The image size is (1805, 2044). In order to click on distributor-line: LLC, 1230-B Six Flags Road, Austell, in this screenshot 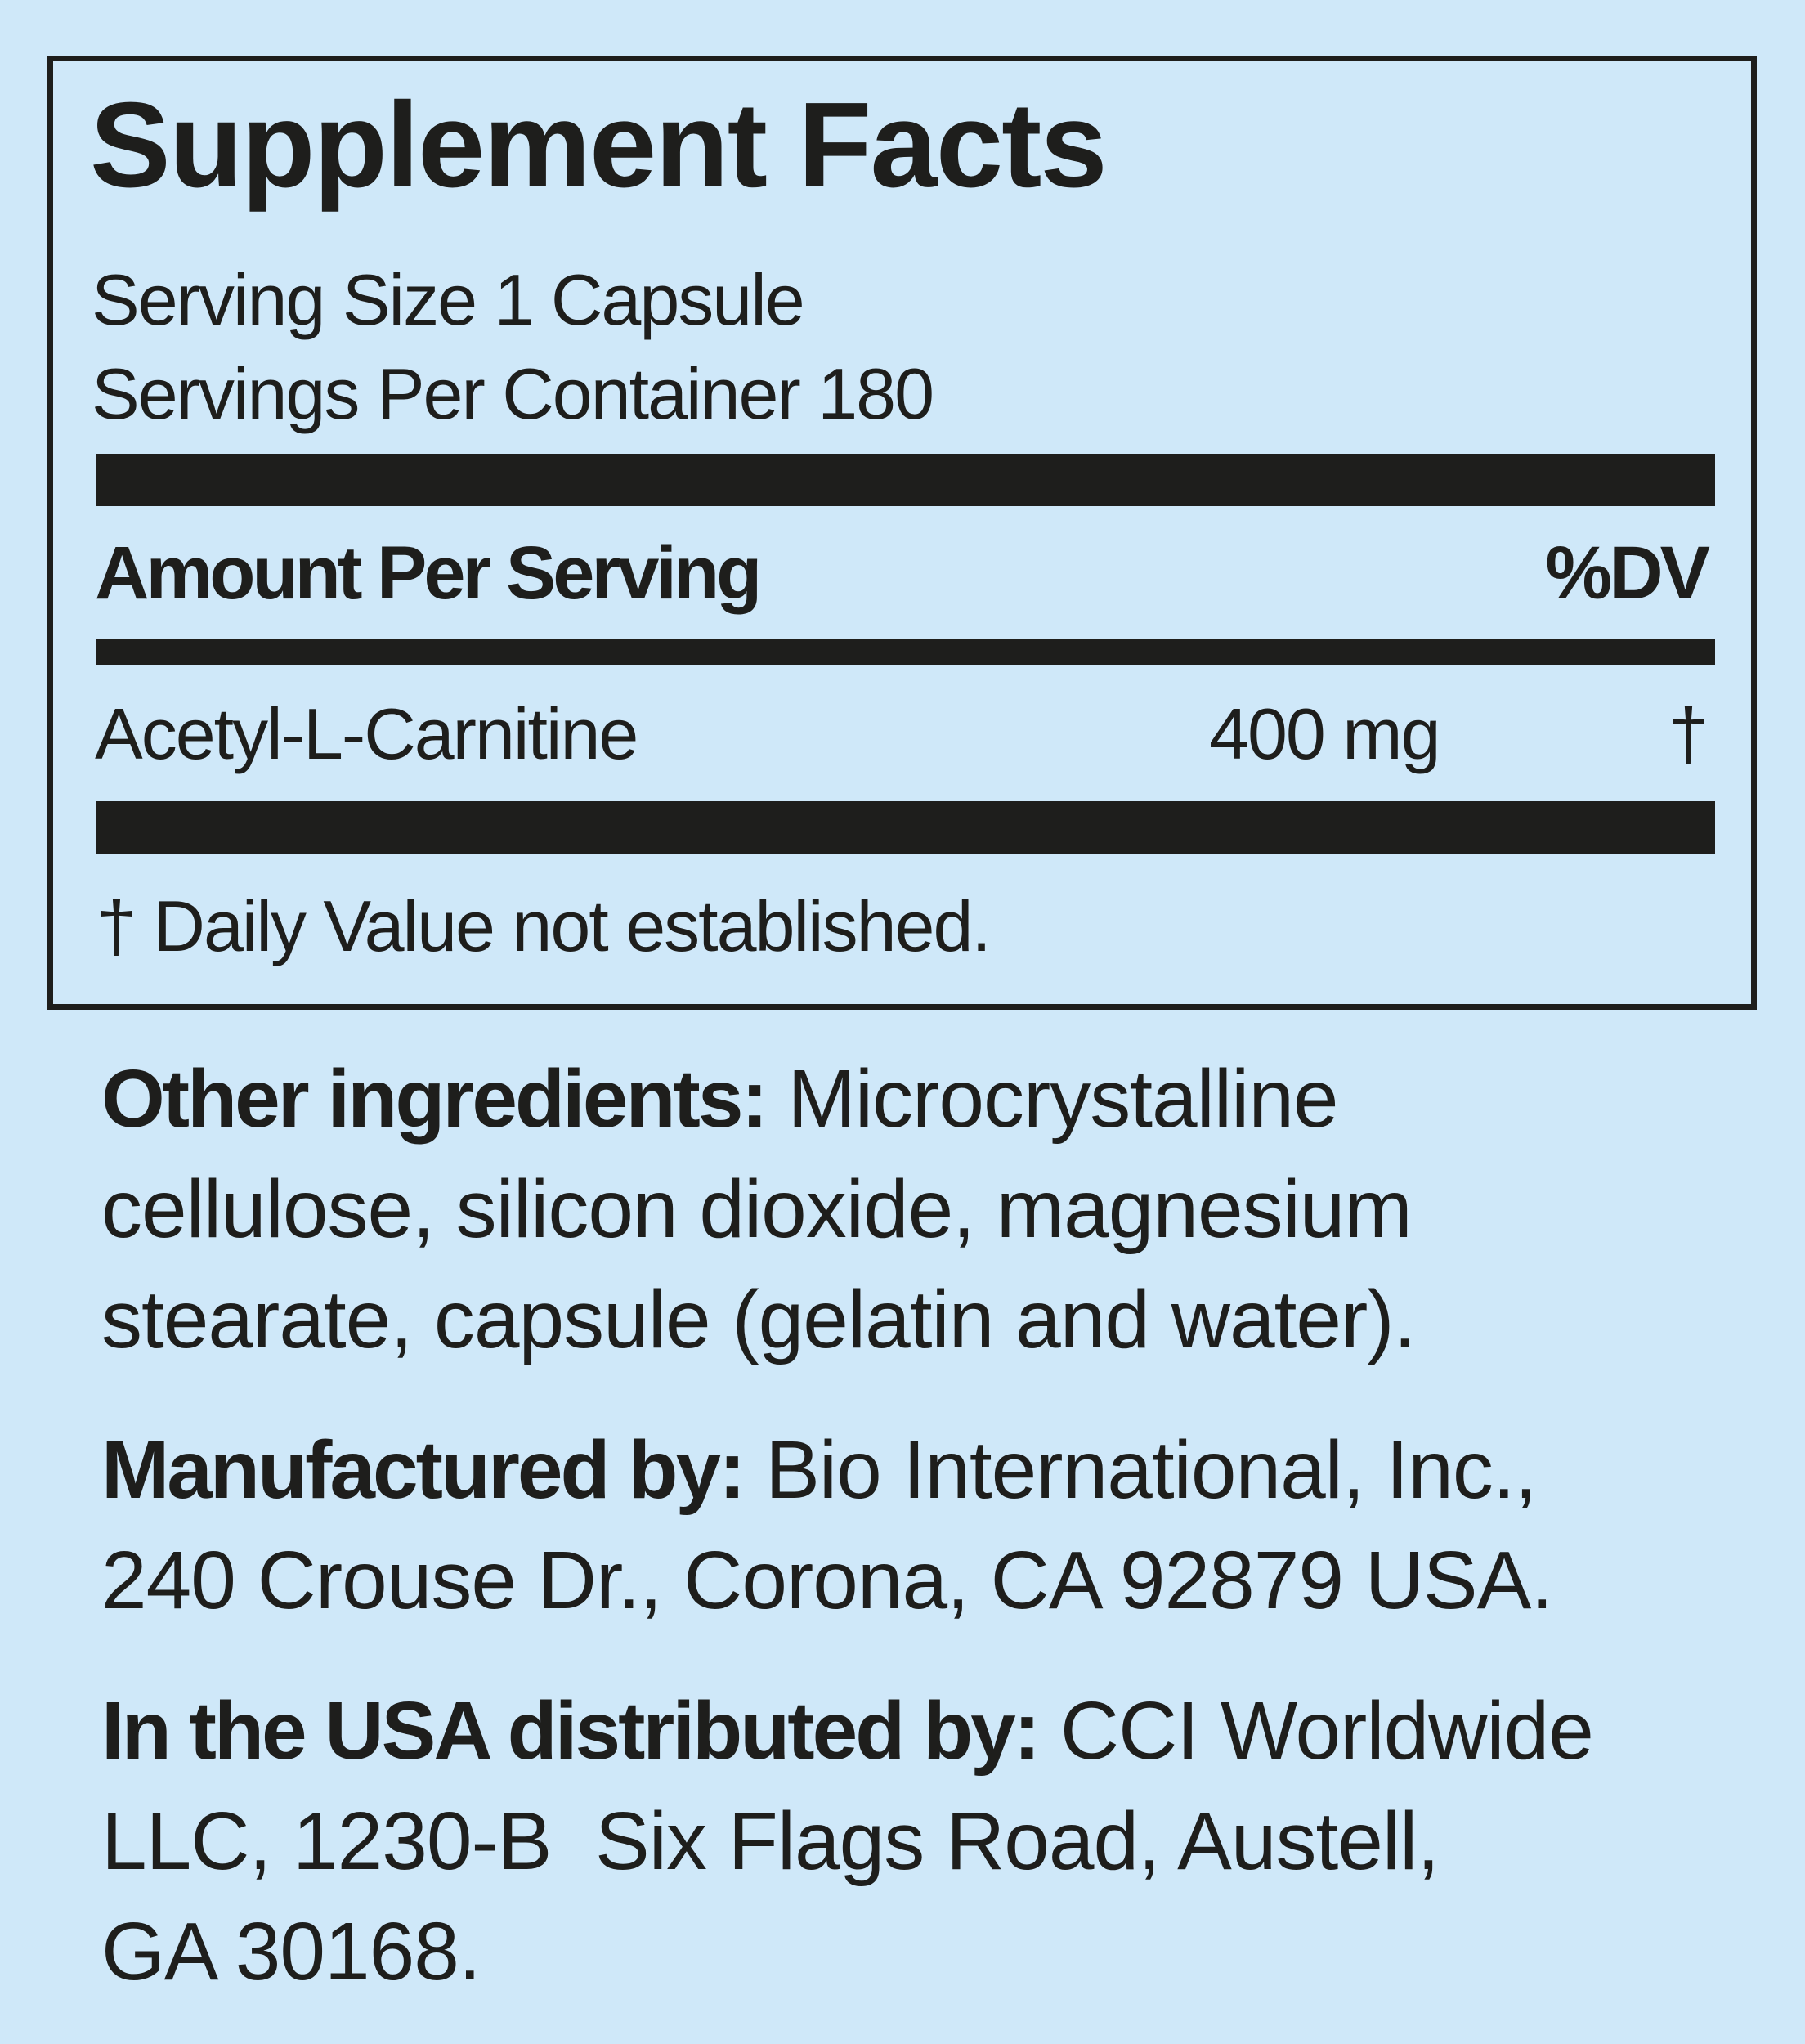, I will do `click(770, 1841)`.